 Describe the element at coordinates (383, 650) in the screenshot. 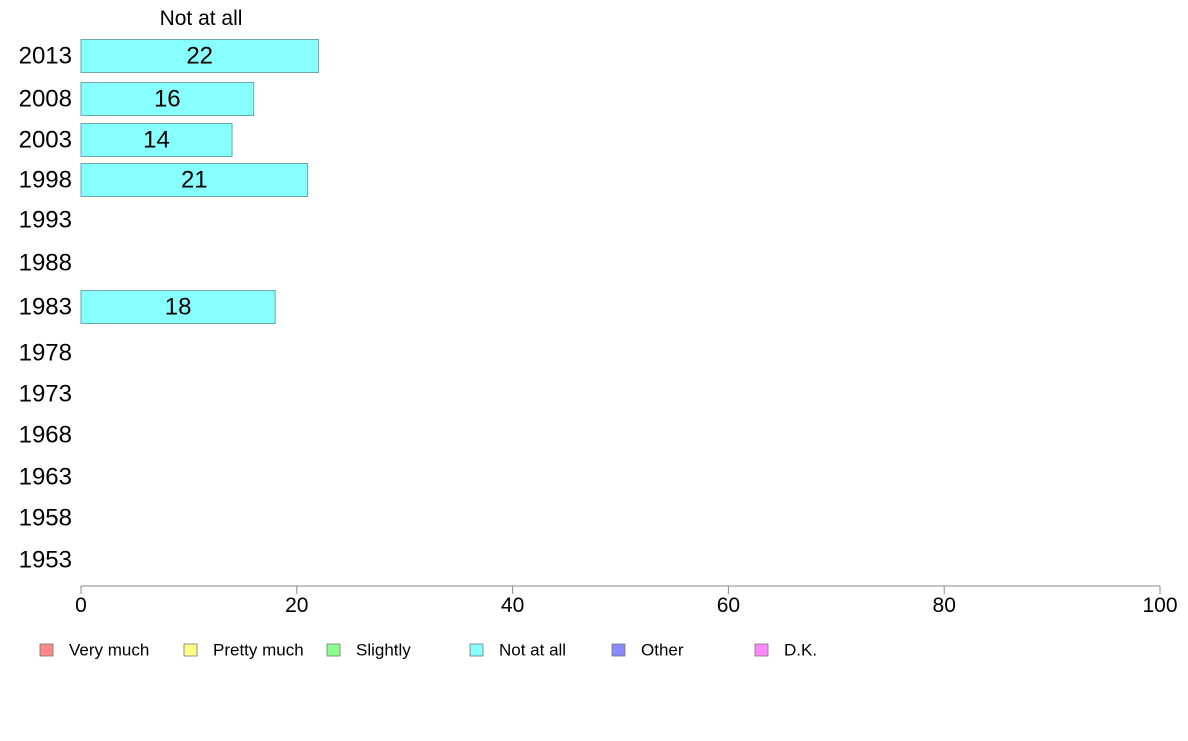

I see `legend-label: Slightly` at that location.